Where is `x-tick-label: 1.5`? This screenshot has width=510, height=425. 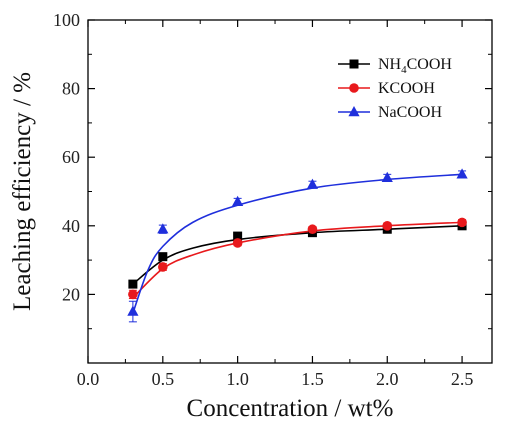
x-tick-label: 1.5 is located at coordinates (312, 379).